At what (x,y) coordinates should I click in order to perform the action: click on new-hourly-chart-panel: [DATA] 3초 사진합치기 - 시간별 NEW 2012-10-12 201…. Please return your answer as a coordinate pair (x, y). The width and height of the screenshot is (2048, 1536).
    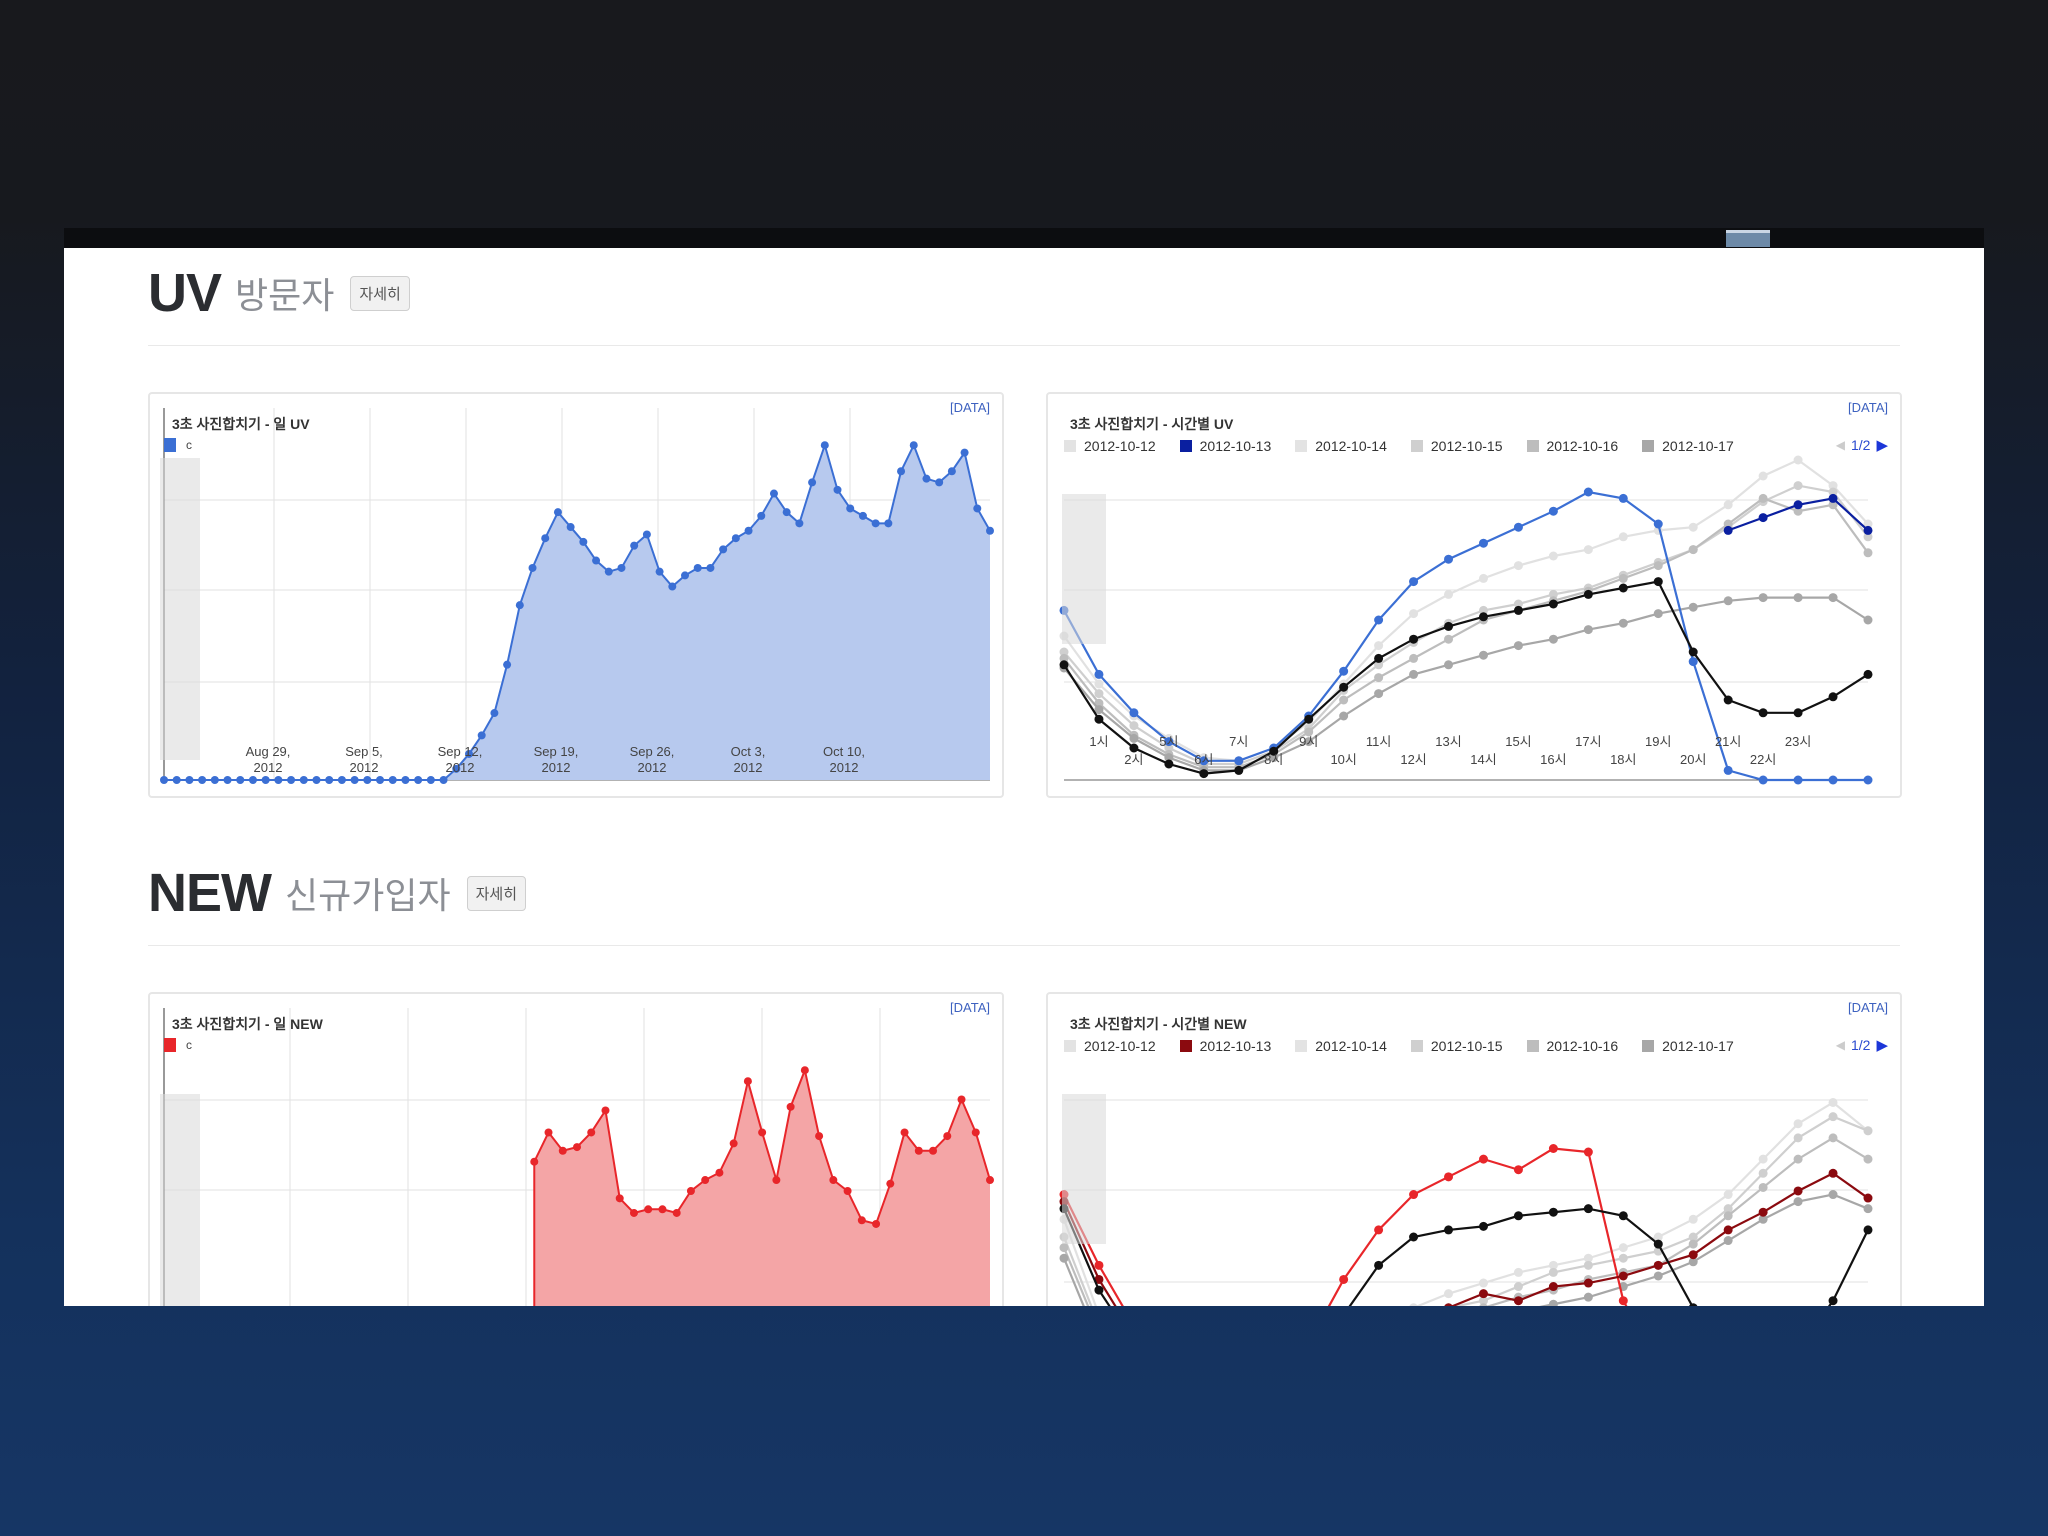
    Looking at the image, I should click on (1474, 1149).